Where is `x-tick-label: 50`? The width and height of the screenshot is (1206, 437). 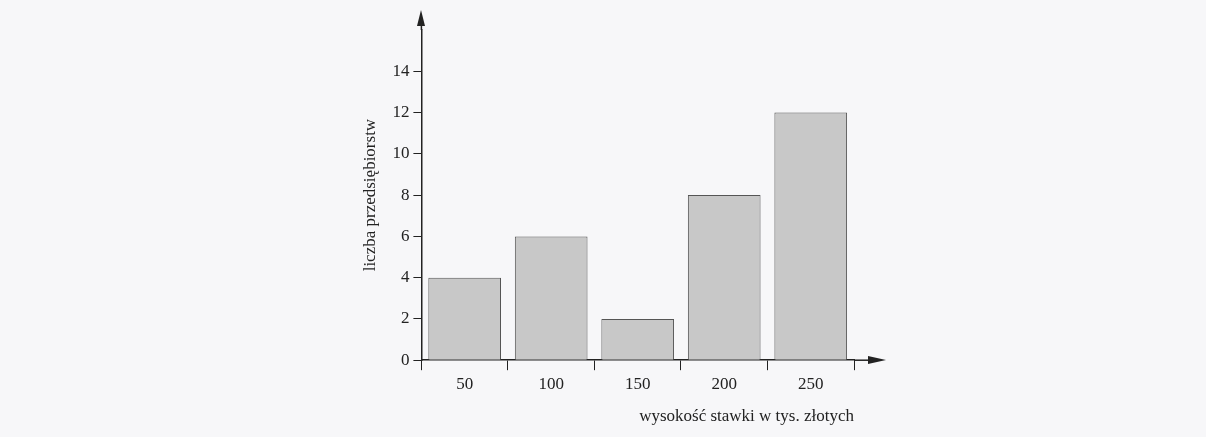
x-tick-label: 50 is located at coordinates (465, 383).